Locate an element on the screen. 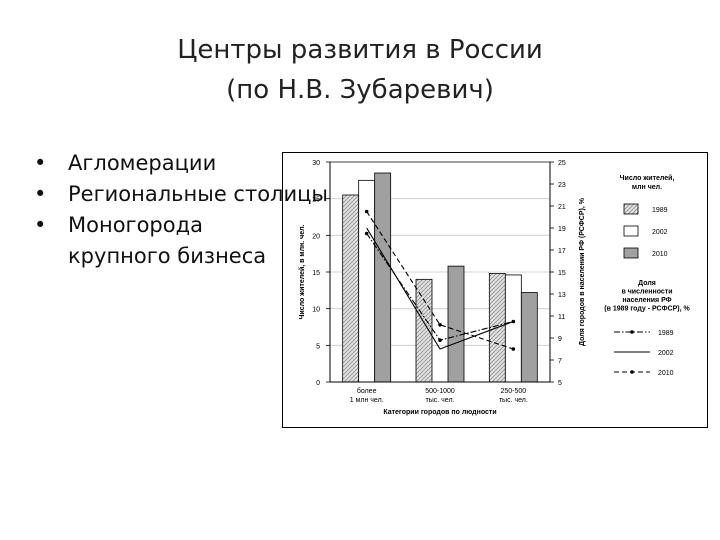 This screenshot has height=540, width=720. bullet-item-agglomerations: Агломерации is located at coordinates (181, 163).